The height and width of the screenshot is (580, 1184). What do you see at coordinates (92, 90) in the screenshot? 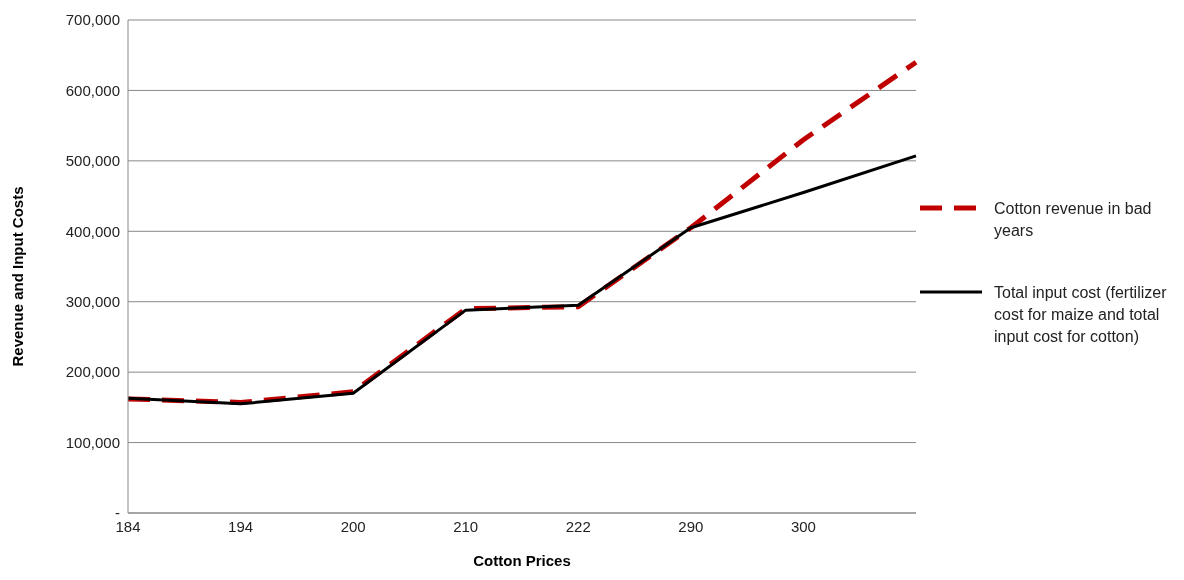
I see `y-tick-label: 600,000` at bounding box center [92, 90].